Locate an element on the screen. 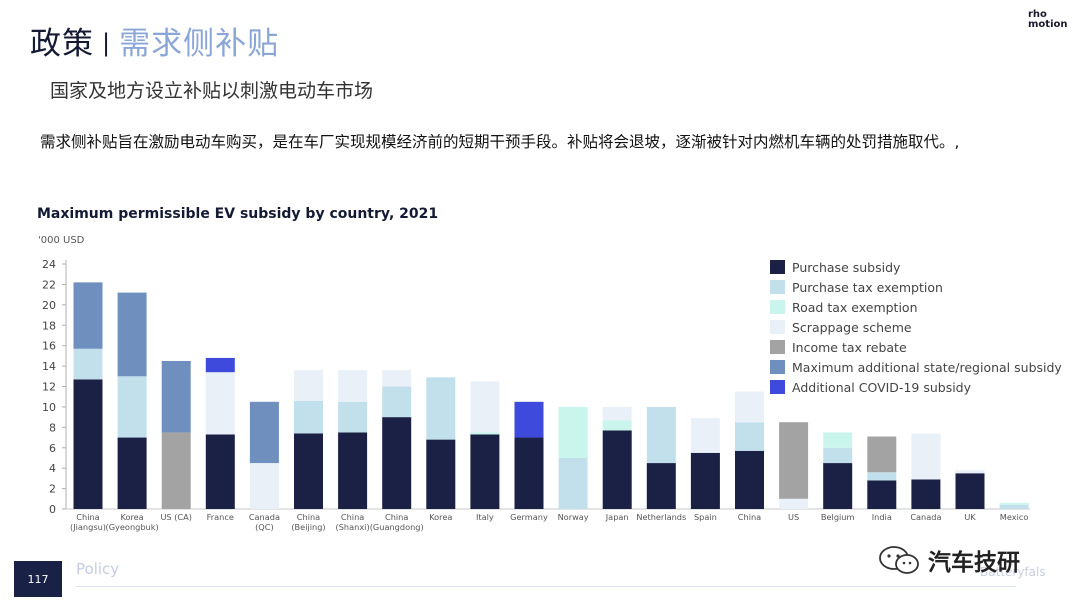 The height and width of the screenshot is (608, 1080). x-tick-label: (Shanxi) is located at coordinates (353, 527).